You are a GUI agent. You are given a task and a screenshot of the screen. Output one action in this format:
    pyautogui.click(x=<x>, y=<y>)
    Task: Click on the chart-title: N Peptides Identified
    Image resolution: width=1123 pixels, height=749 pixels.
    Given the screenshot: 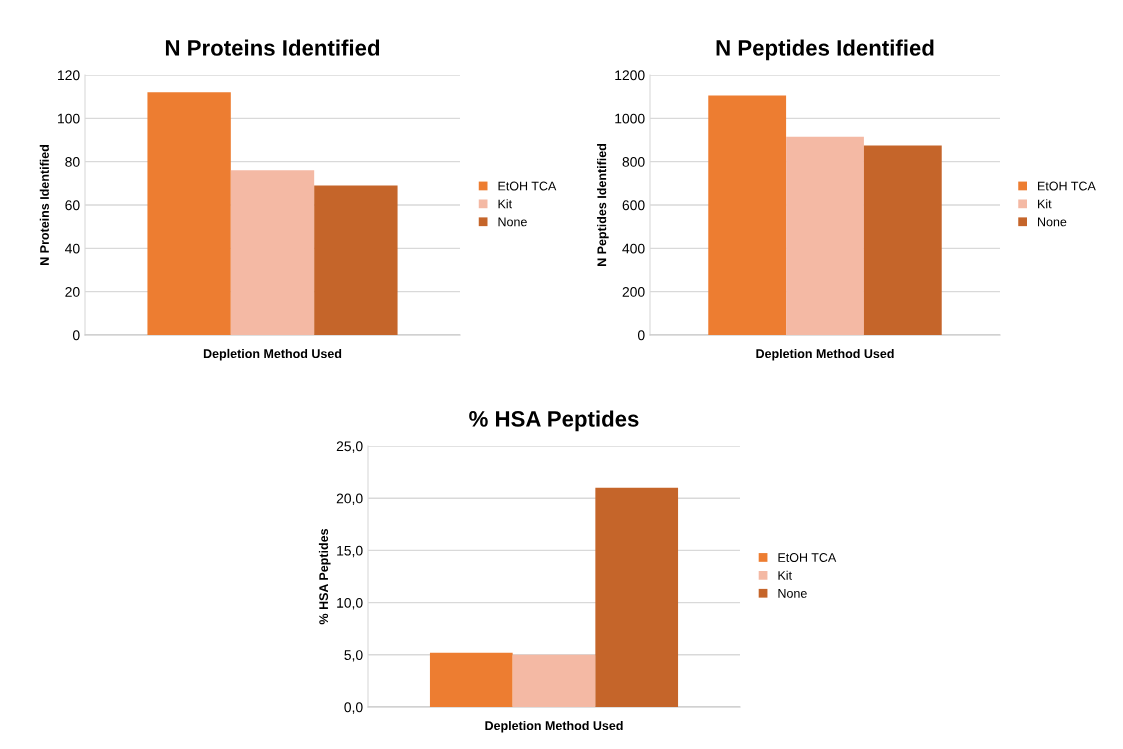 What is the action you would take?
    pyautogui.click(x=825, y=50)
    